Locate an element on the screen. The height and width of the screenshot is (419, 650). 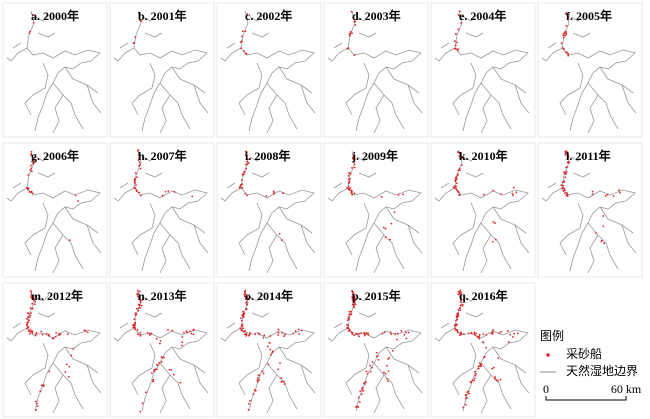
map-panel: a. 2000年 is located at coordinates (55, 70).